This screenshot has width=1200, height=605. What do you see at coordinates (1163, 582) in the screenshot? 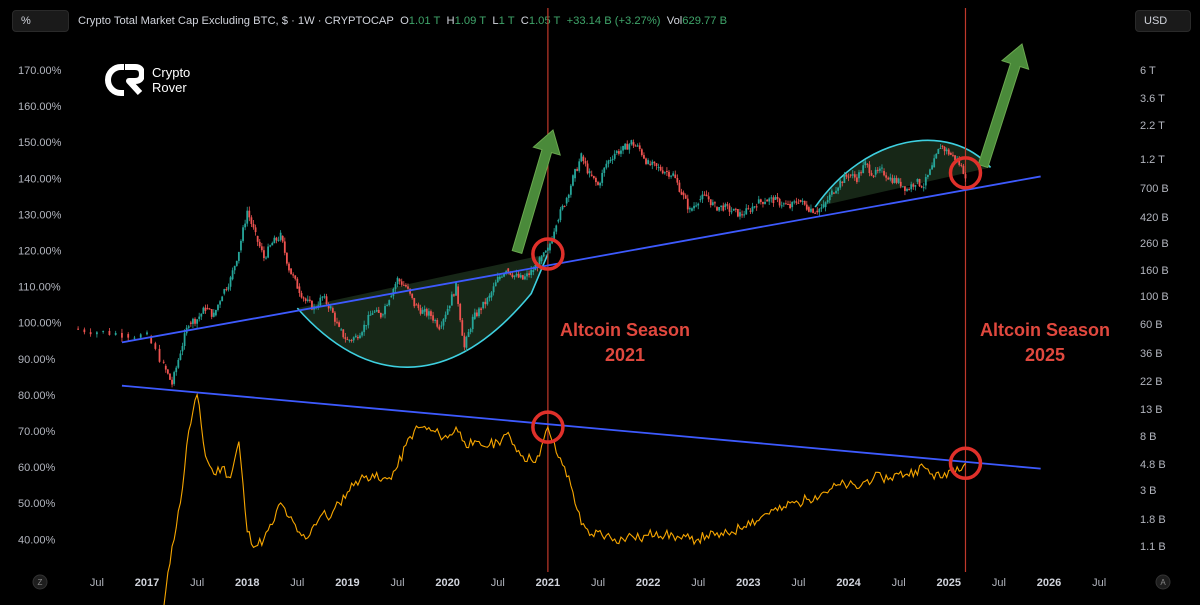
I see `right-corner-badge-text: A` at bounding box center [1163, 582].